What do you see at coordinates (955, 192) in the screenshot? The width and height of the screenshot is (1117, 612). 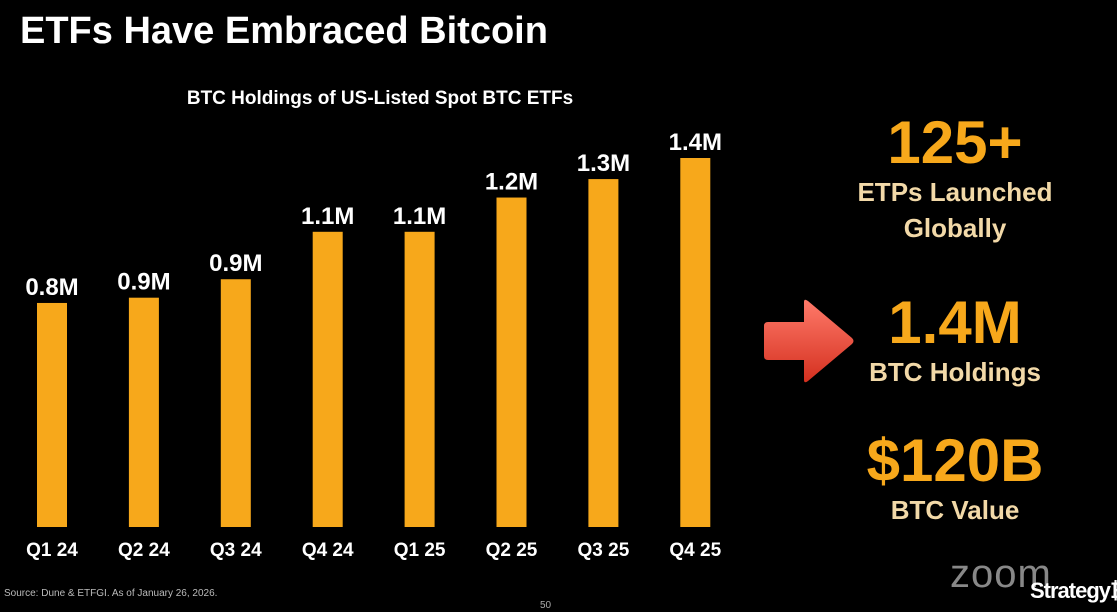 I see `stat-label: ETPs Launched` at bounding box center [955, 192].